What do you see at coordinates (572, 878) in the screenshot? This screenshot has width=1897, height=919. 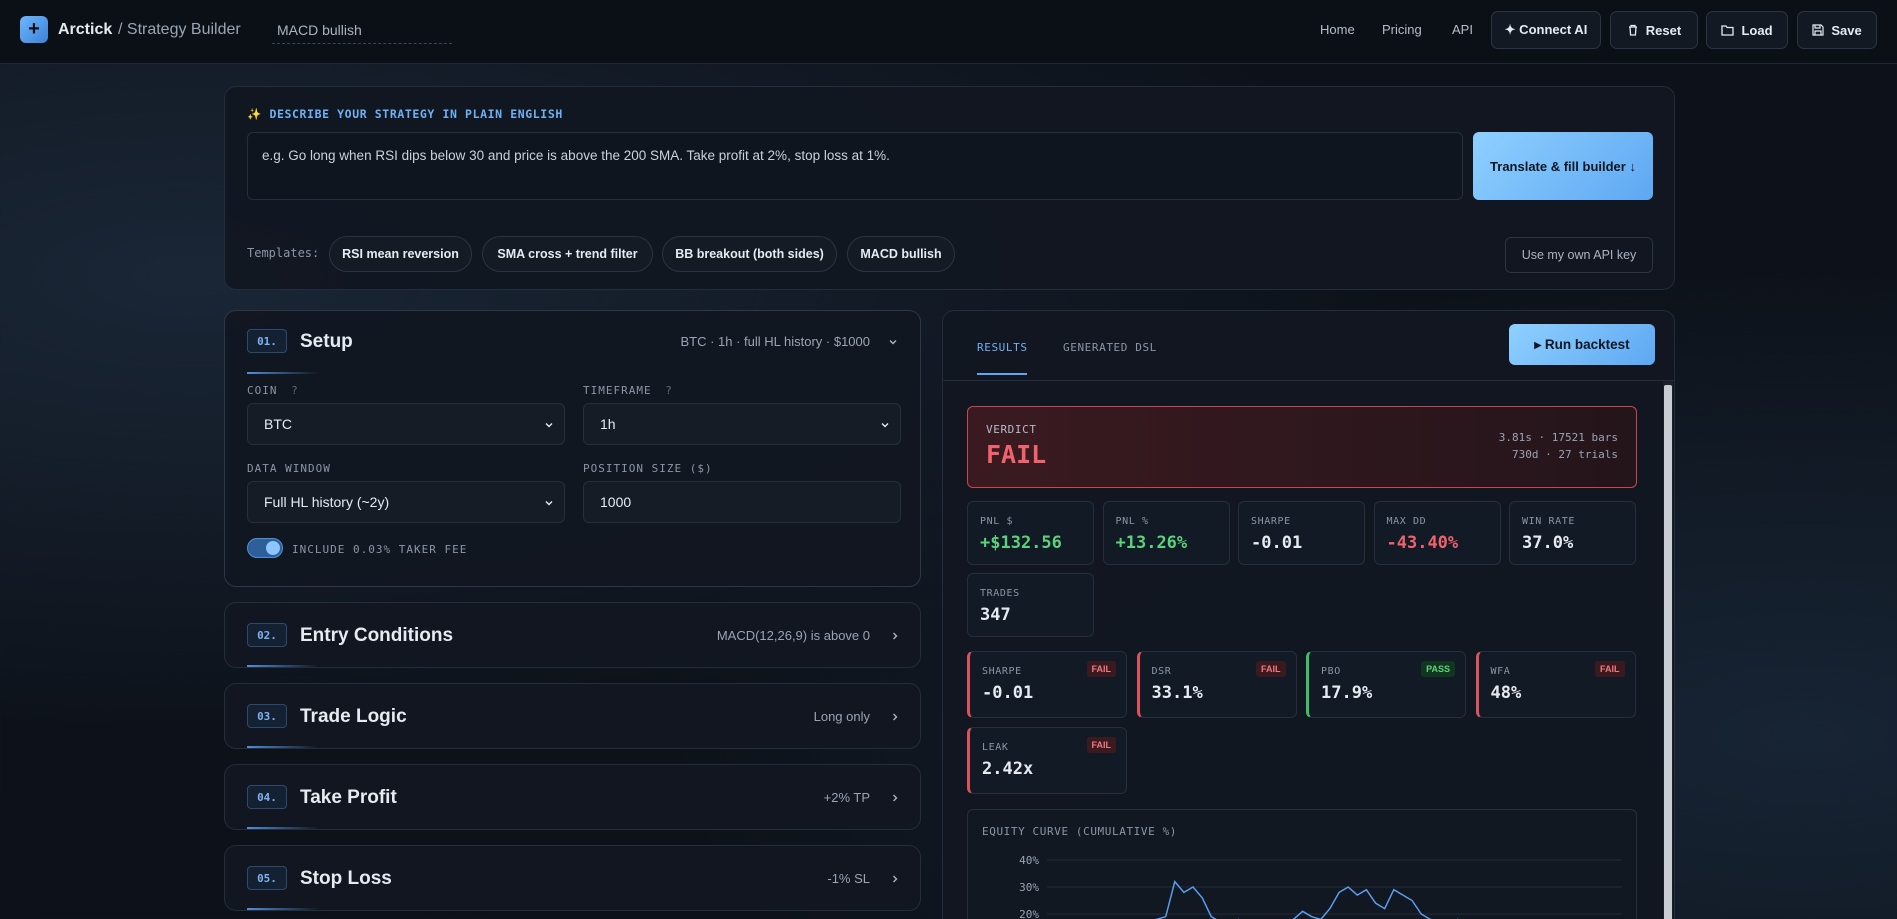 I see `section-card: 05. Stop Loss -1% SL` at bounding box center [572, 878].